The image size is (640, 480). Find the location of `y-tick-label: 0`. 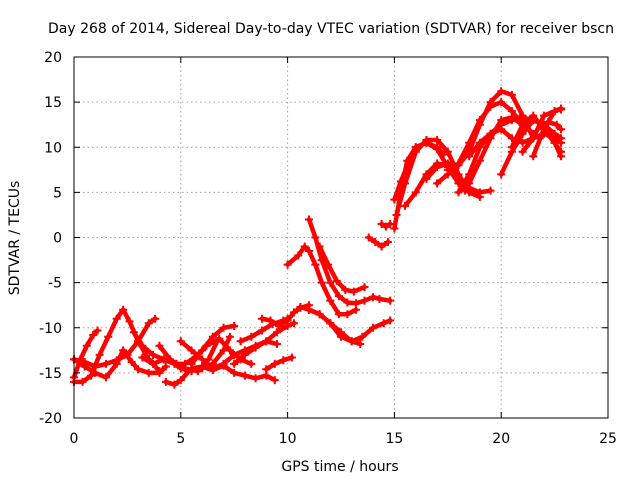

y-tick-label: 0 is located at coordinates (57, 239).